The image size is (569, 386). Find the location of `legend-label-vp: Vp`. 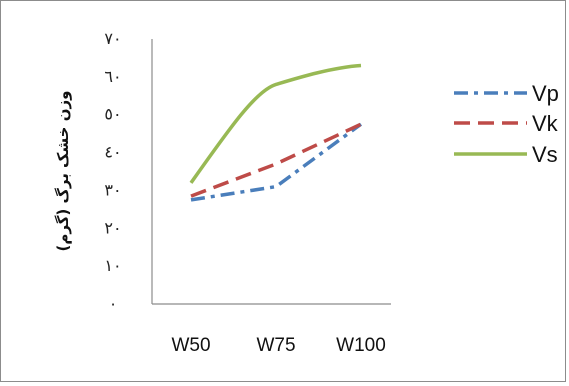

legend-label-vp: Vp is located at coordinates (545, 93).